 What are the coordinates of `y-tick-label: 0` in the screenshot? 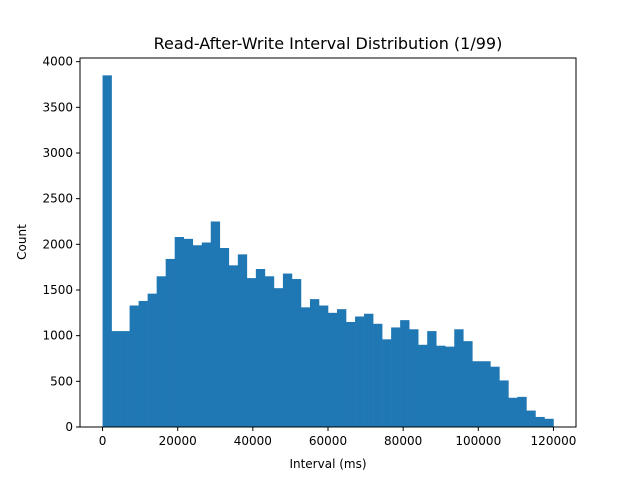 It's located at (69, 427).